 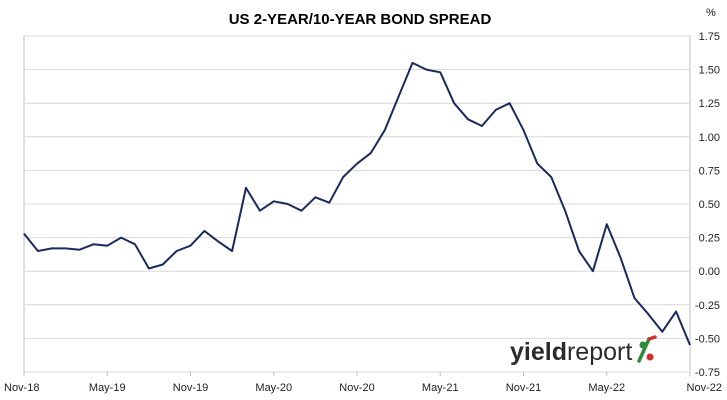 I want to click on y-tick-label: 0.25, so click(x=709, y=239).